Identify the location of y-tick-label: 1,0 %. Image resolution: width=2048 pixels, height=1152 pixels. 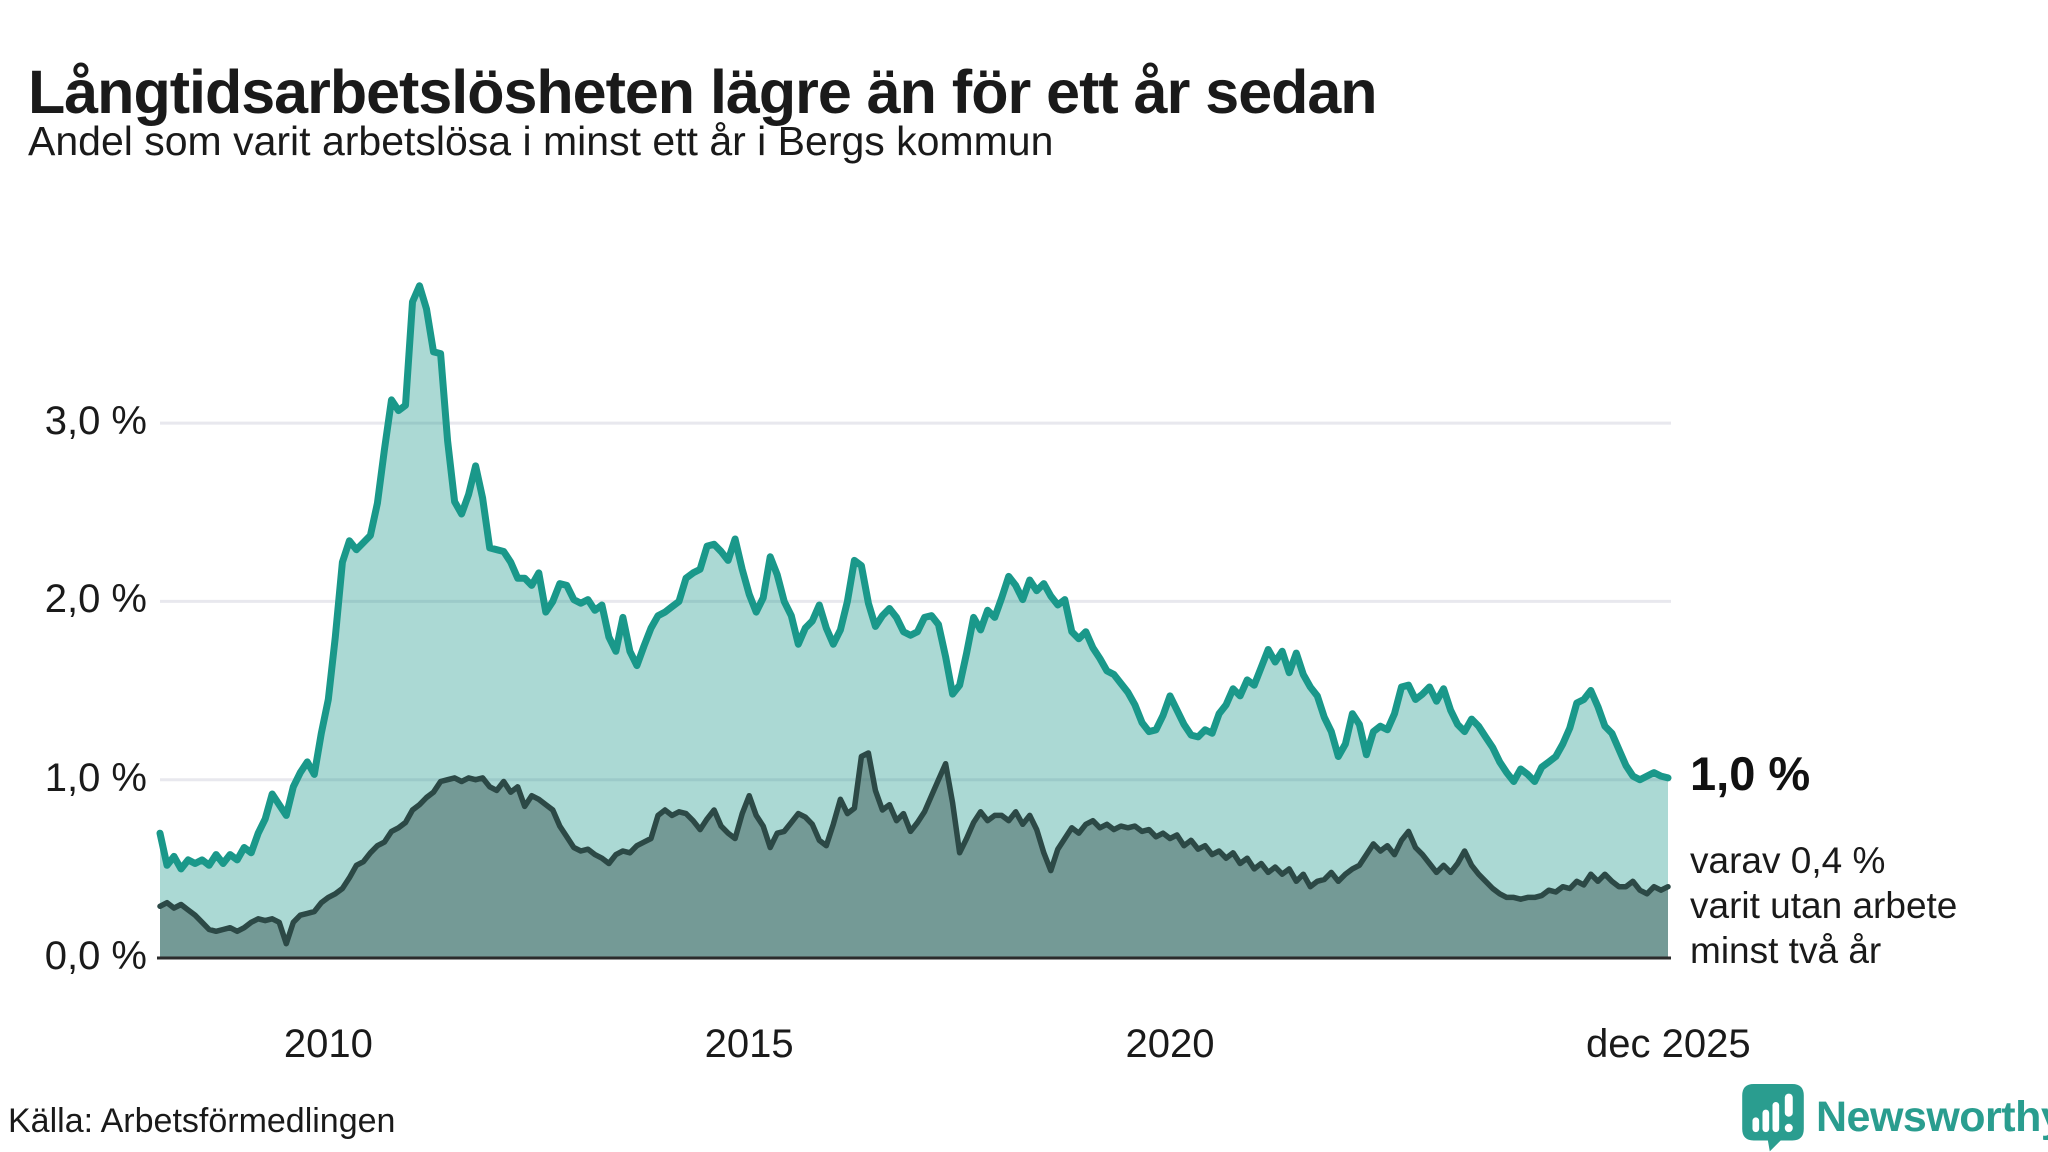
(95, 777).